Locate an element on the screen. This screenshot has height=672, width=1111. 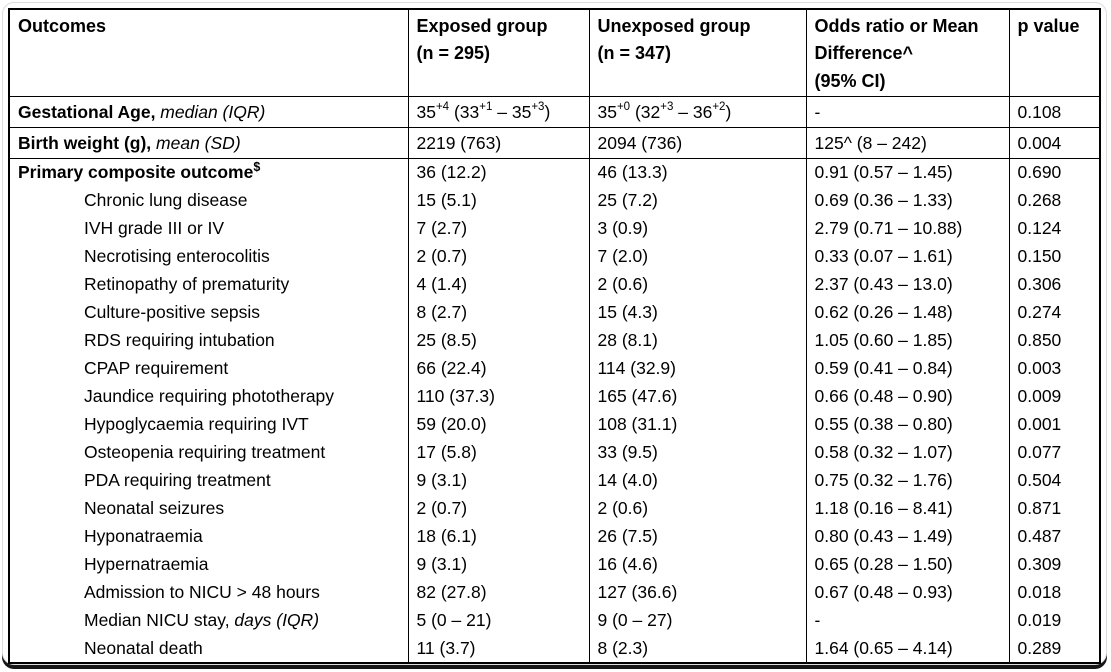
unexposed-cell: 46 (13.3) is located at coordinates (697, 172).